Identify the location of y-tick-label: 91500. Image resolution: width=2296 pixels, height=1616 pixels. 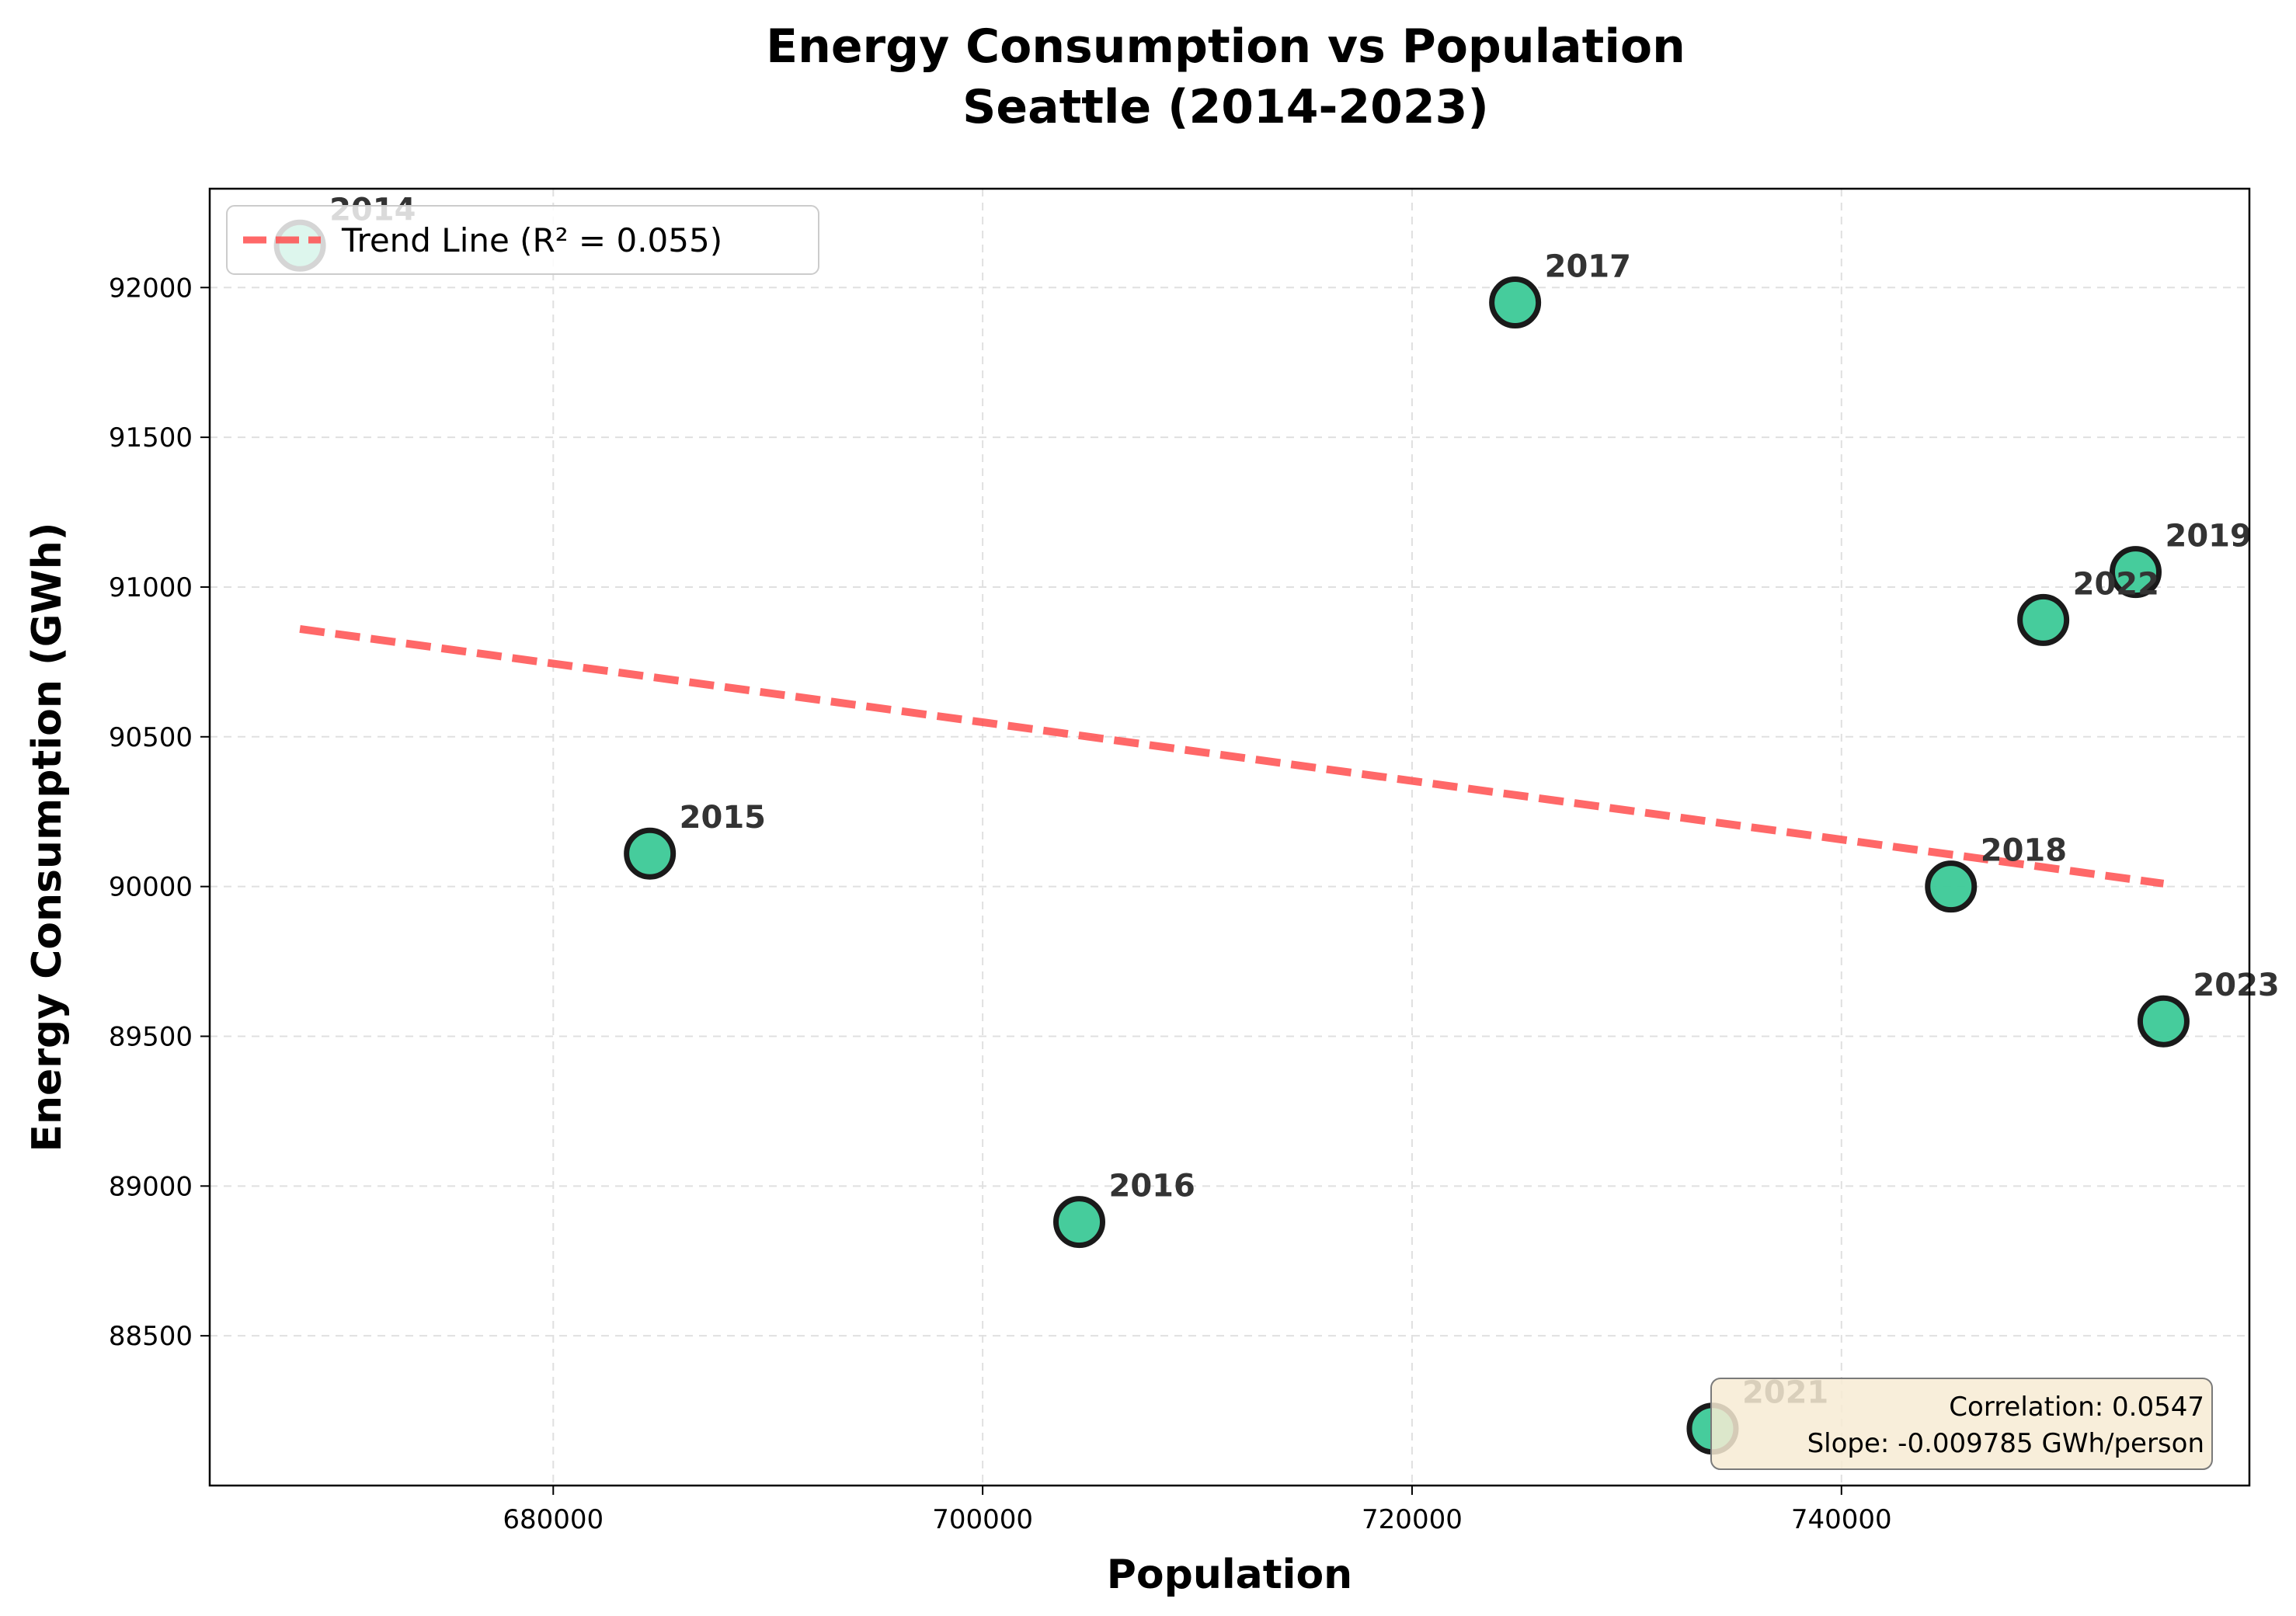
(151, 438).